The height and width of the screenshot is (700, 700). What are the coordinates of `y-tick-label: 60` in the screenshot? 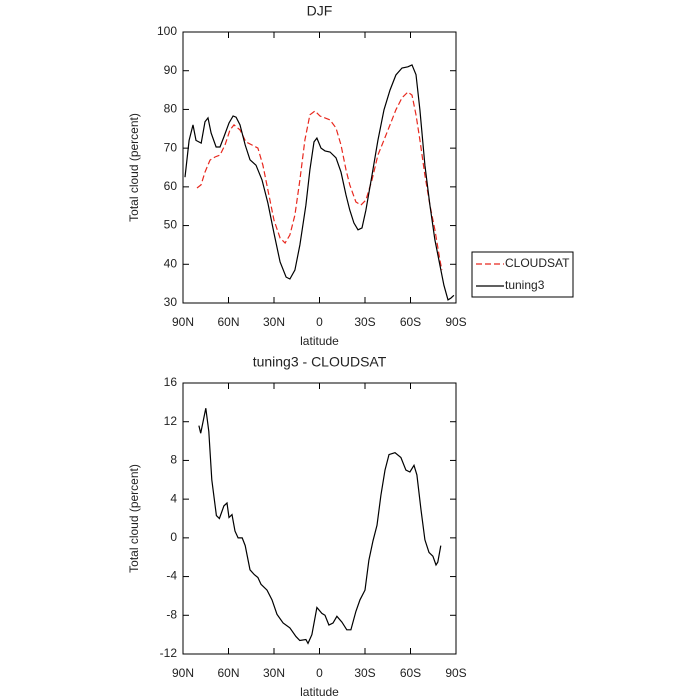 It's located at (171, 186).